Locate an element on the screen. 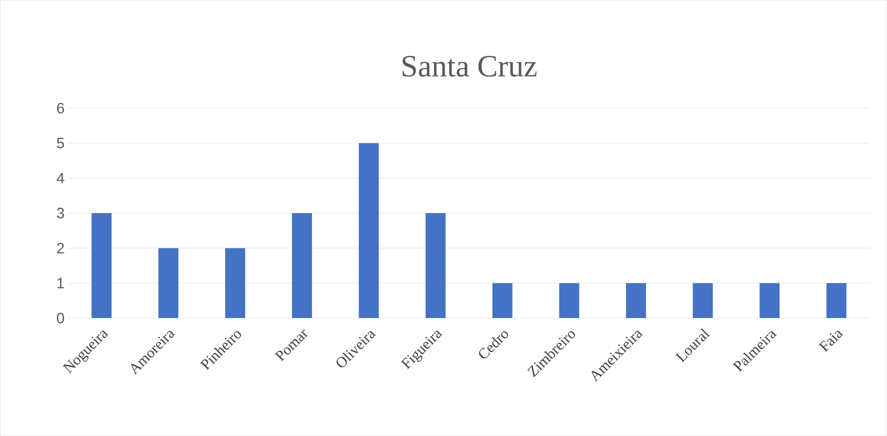 The image size is (887, 436). y-tick-label: 0 is located at coordinates (60, 318).